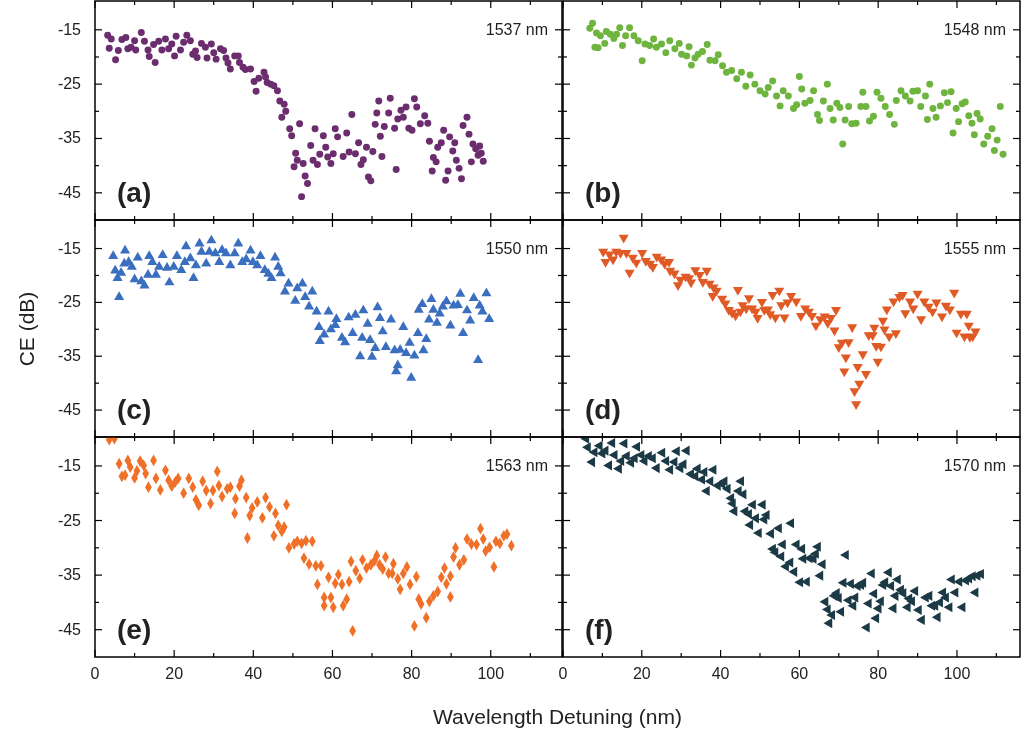 The height and width of the screenshot is (738, 1024). I want to click on annotation: (f), so click(599, 629).